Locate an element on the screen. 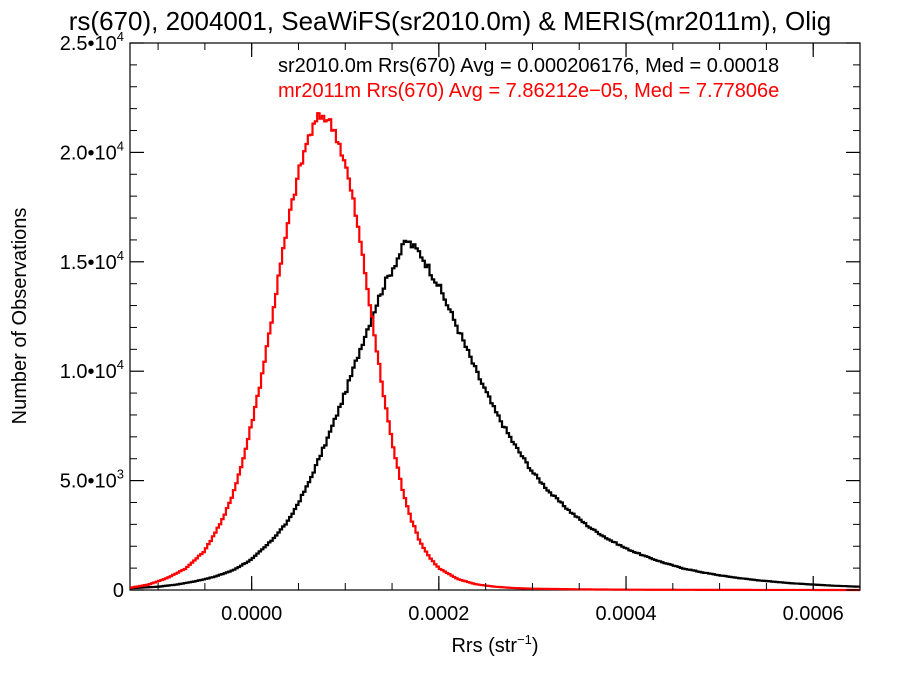  y-tick-label: 2.5•104 is located at coordinates (92, 42).